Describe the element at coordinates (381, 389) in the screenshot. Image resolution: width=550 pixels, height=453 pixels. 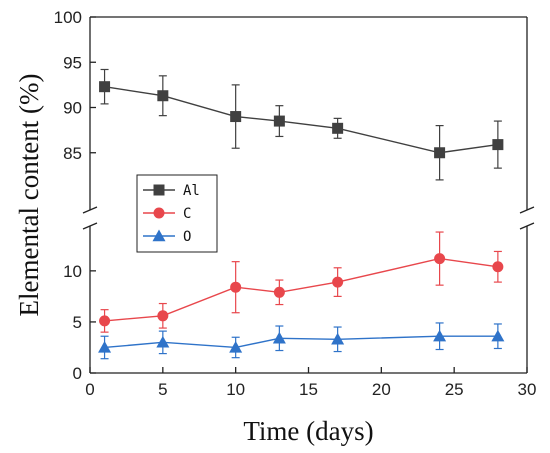
I see `x-tick-label: 20` at that location.